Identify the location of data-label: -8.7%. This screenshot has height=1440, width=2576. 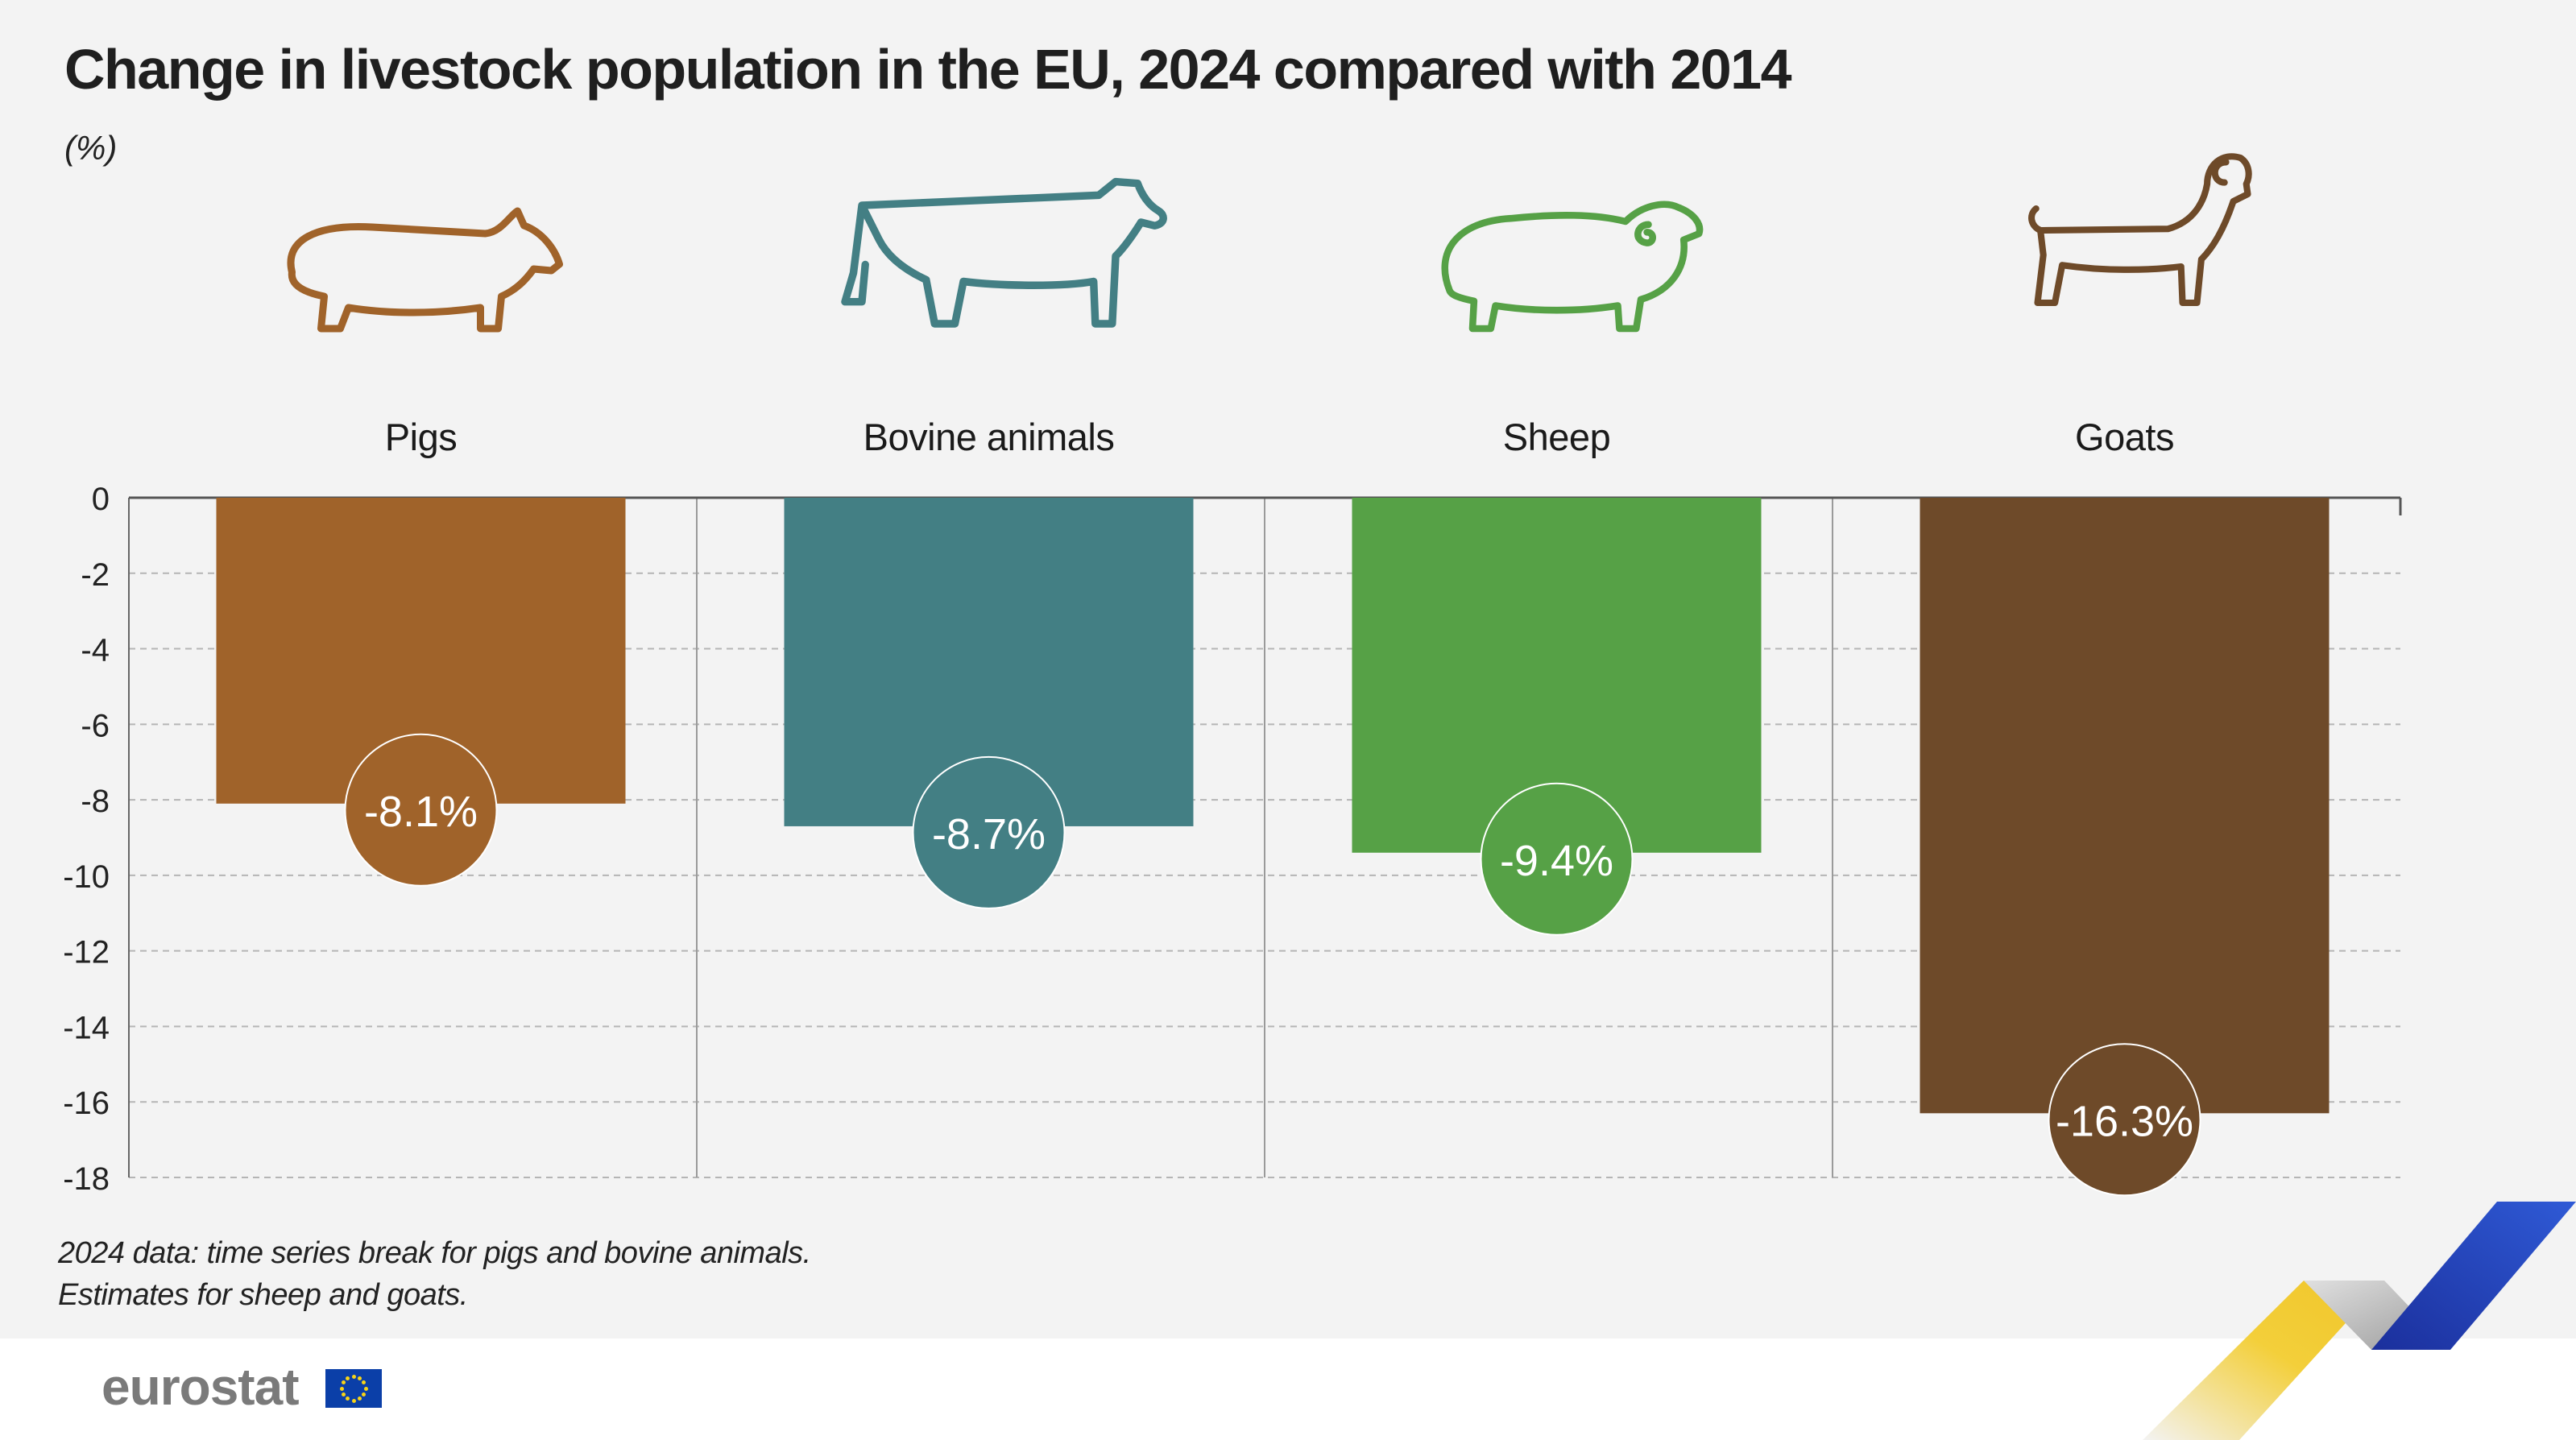
(989, 834).